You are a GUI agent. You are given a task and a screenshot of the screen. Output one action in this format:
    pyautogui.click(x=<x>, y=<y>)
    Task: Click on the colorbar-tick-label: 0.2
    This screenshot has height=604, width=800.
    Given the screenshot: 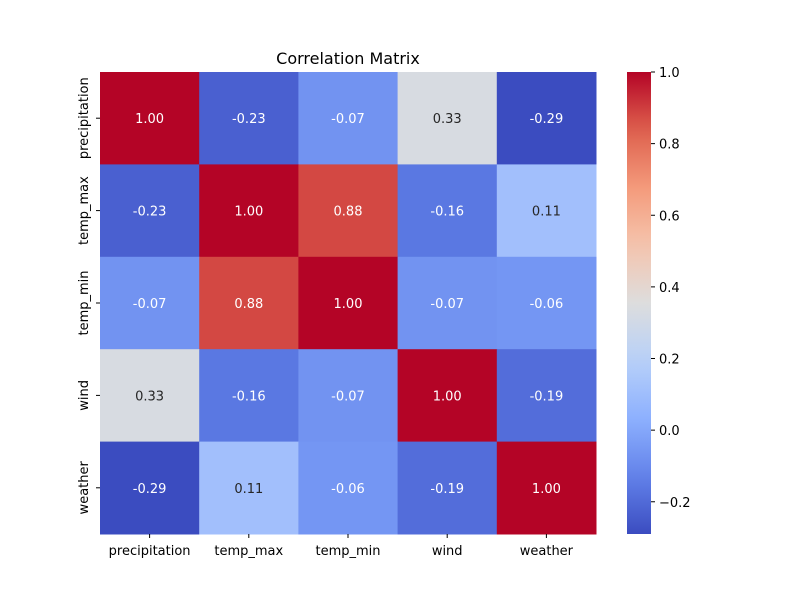 What is the action you would take?
    pyautogui.click(x=669, y=360)
    